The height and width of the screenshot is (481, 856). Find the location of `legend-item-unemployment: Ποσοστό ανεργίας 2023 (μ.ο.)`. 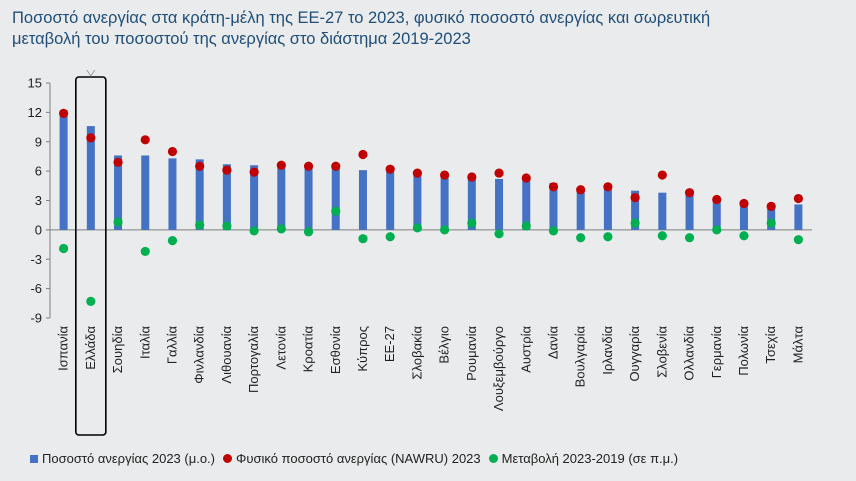

legend-item-unemployment: Ποσοστό ανεργίας 2023 (μ.ο.) is located at coordinates (122, 458).